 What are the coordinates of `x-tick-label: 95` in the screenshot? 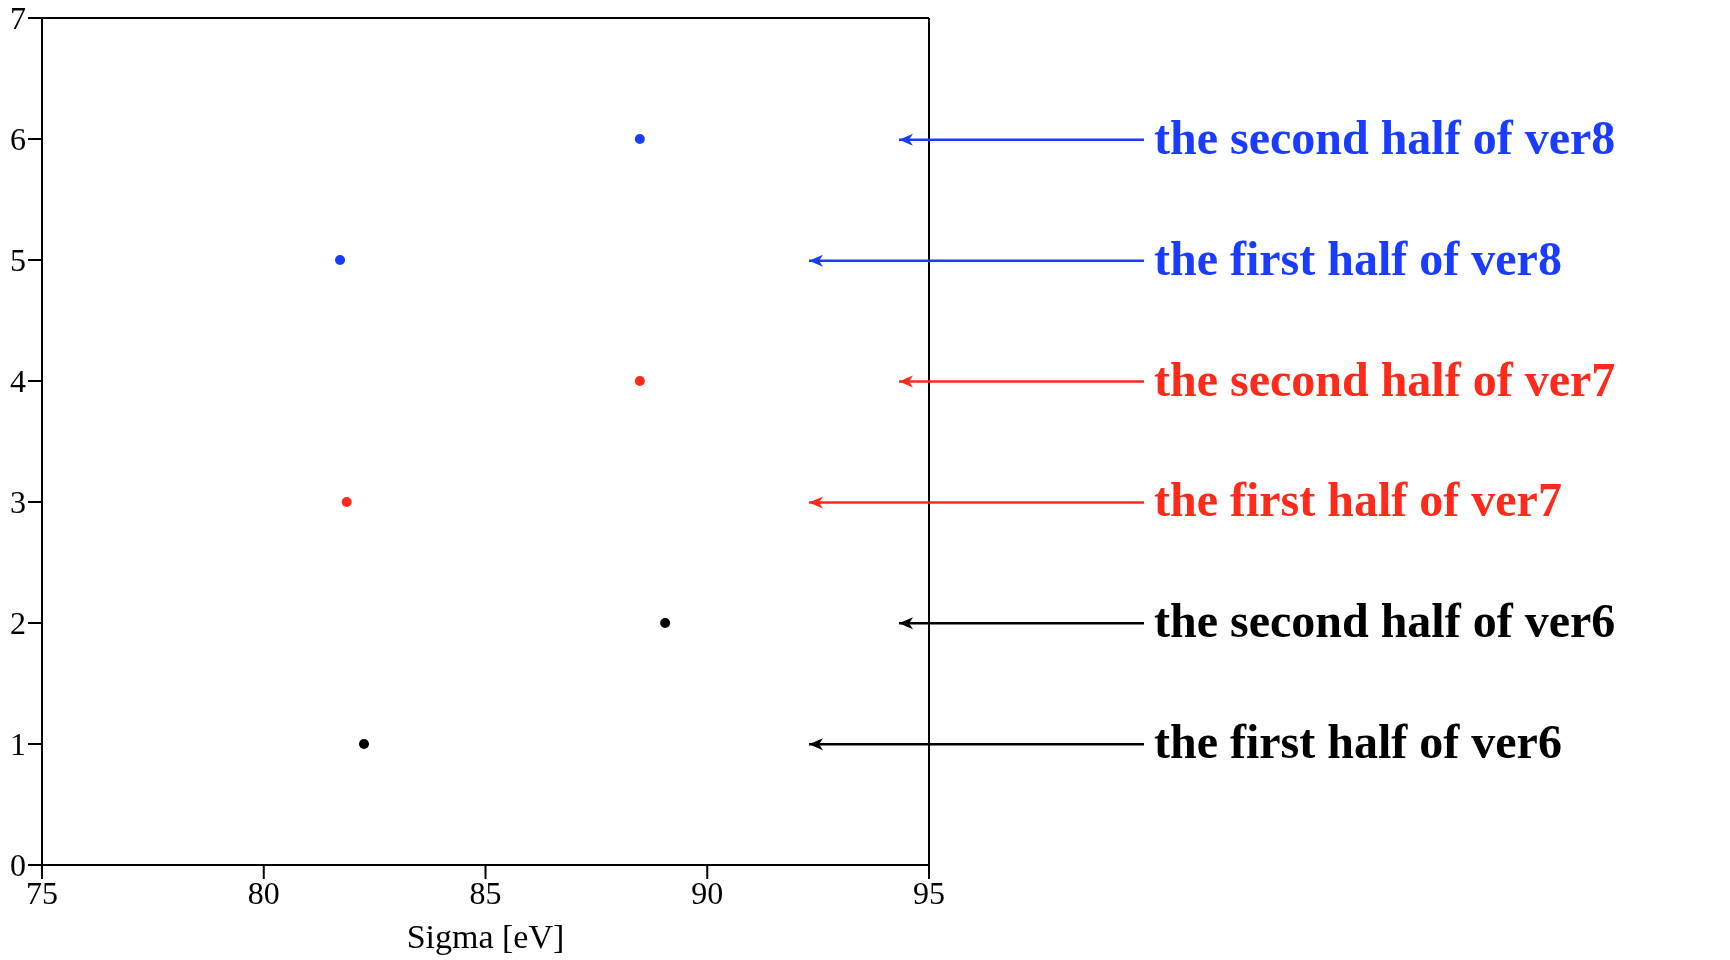 It's located at (929, 892).